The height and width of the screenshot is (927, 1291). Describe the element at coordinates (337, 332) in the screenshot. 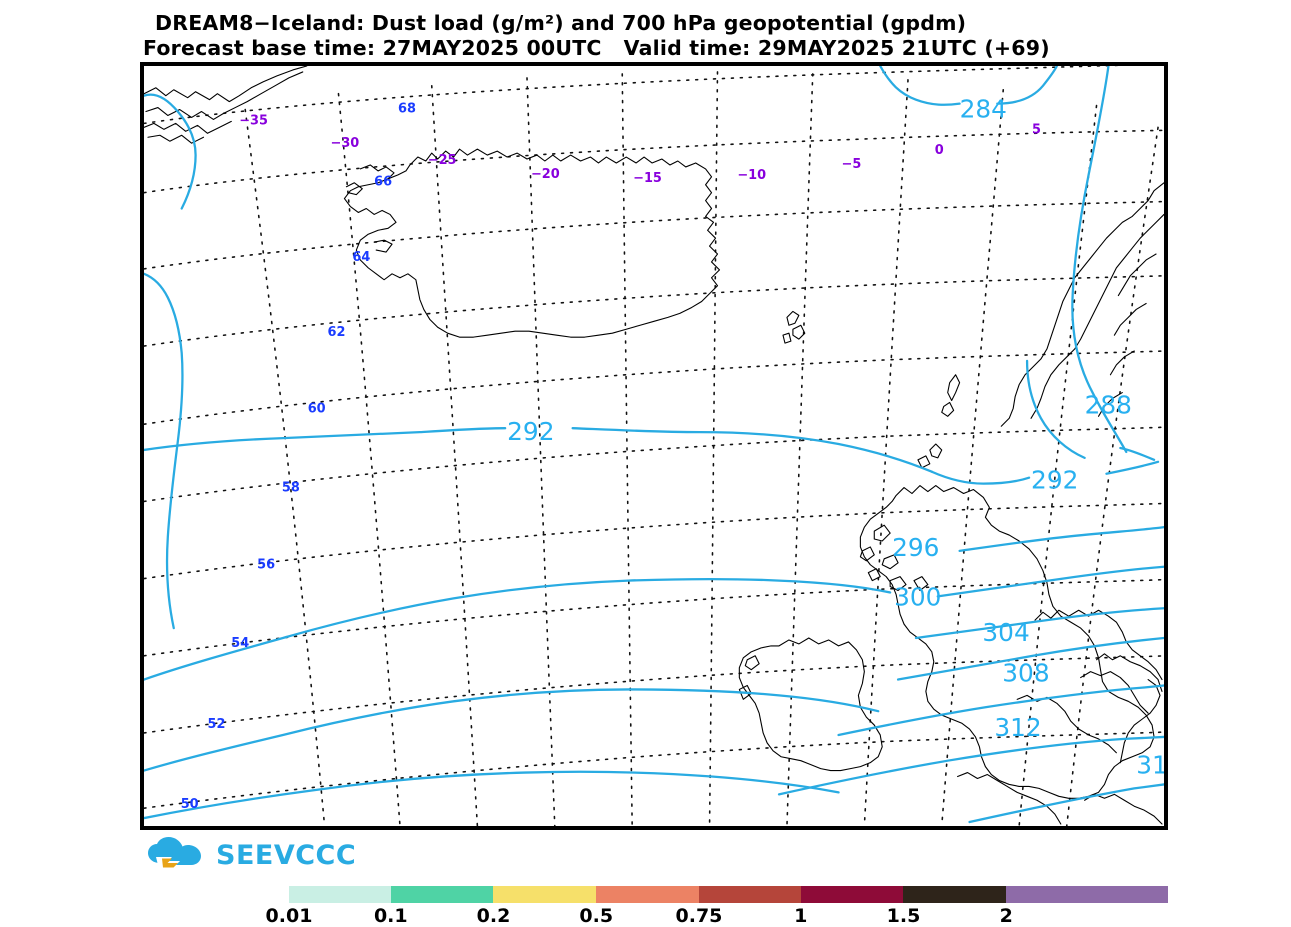

I see `svg-text: 62` at that location.